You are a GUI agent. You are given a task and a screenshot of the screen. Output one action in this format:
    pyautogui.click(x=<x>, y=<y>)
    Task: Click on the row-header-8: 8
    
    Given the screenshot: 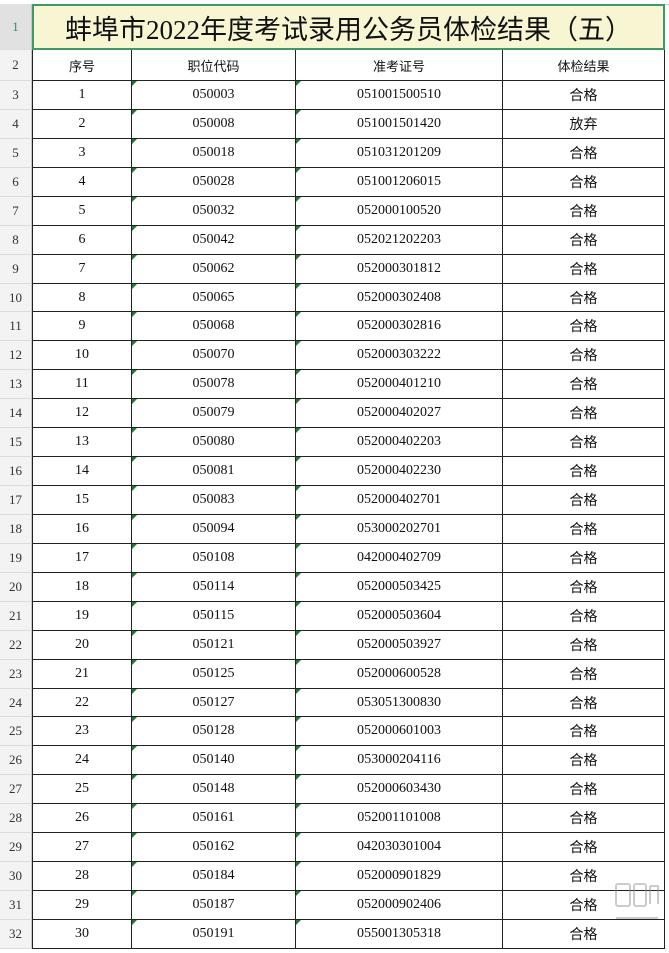 What is the action you would take?
    pyautogui.click(x=16, y=240)
    